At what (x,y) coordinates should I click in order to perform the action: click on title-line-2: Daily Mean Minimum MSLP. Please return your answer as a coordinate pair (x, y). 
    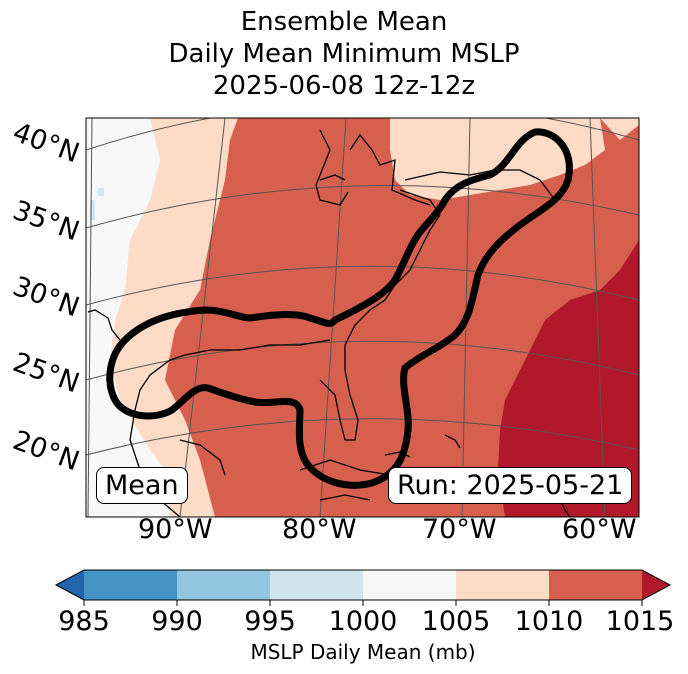
    Looking at the image, I should click on (344, 54).